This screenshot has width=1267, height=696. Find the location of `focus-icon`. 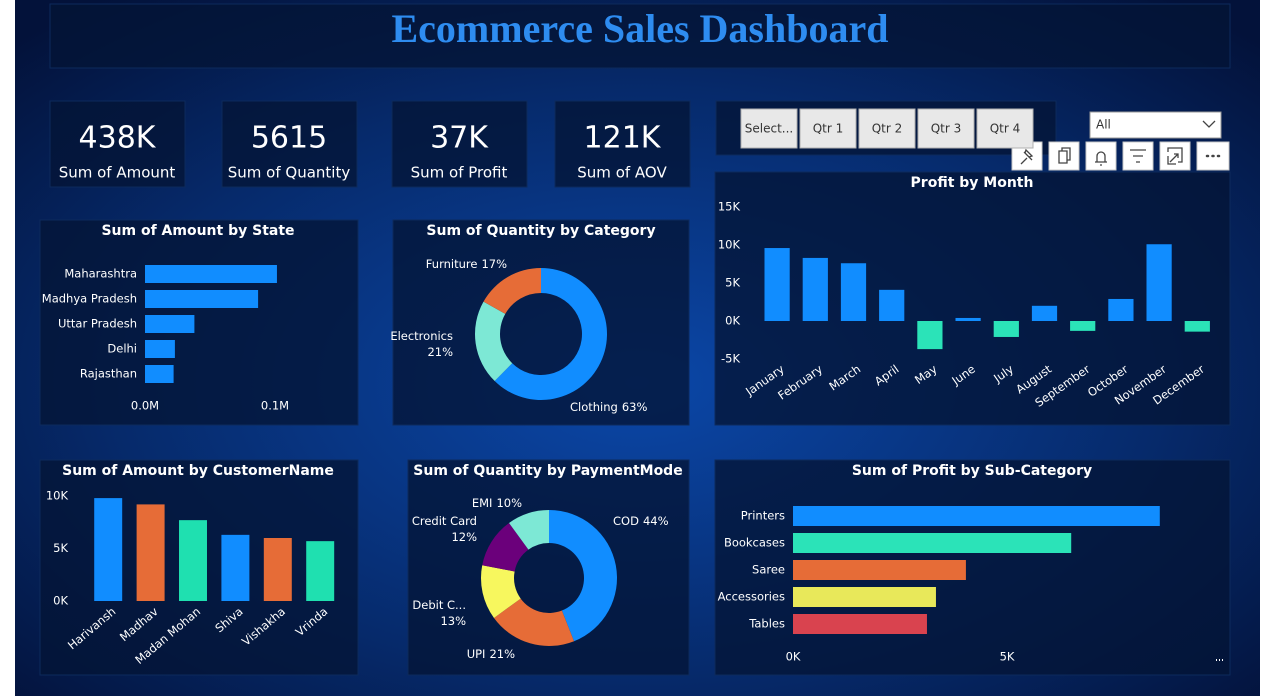

focus-icon is located at coordinates (1175, 156).